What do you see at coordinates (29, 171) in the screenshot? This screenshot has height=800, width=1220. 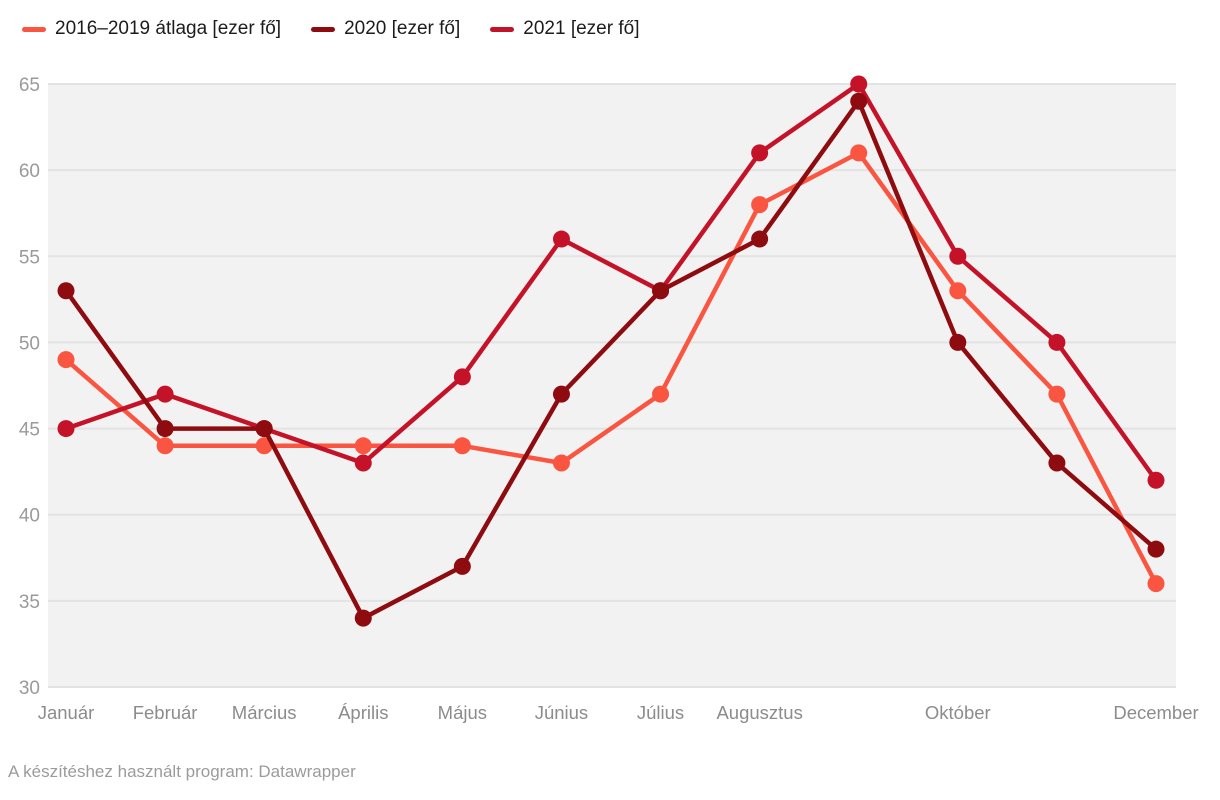 I see `y-tick-label: 60` at bounding box center [29, 171].